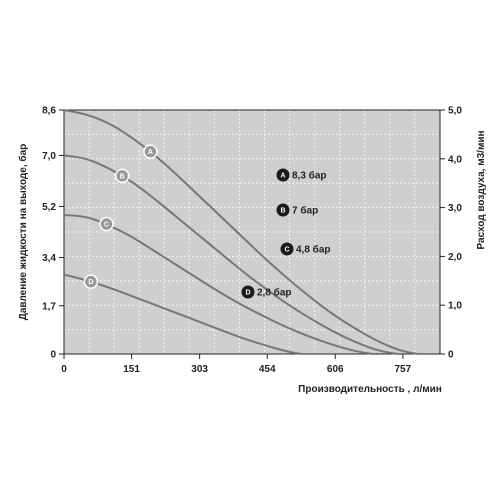  I want to click on x-tick-label: 606, so click(335, 369).